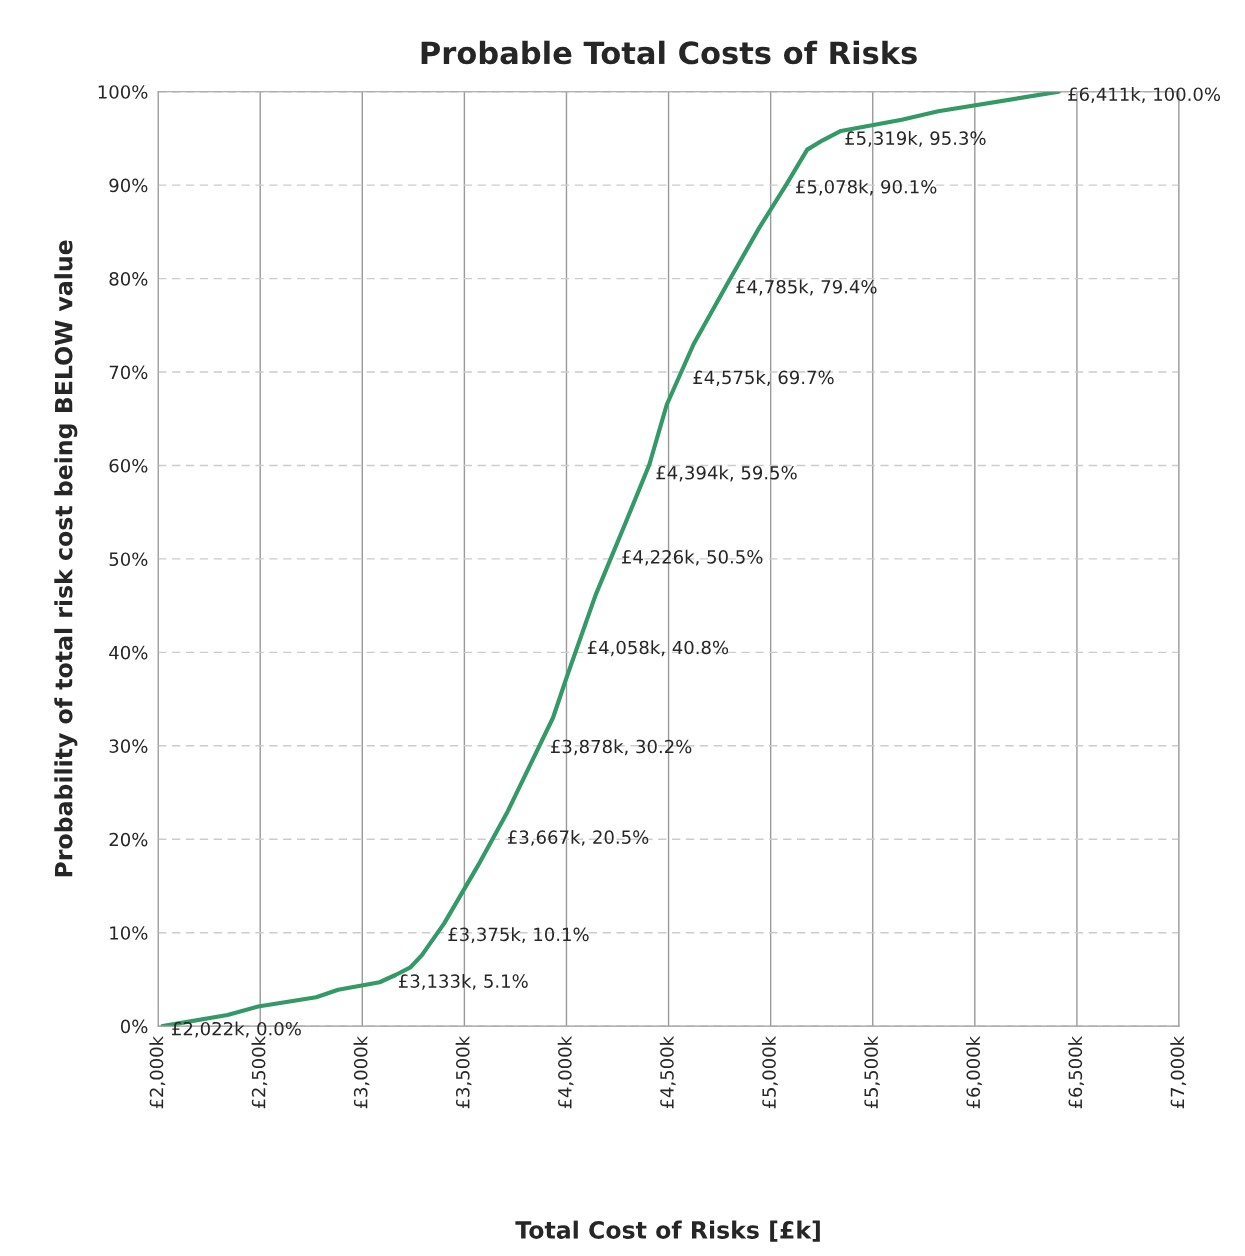  What do you see at coordinates (157, 1072) in the screenshot?
I see `x-tick-label: £2,000k` at bounding box center [157, 1072].